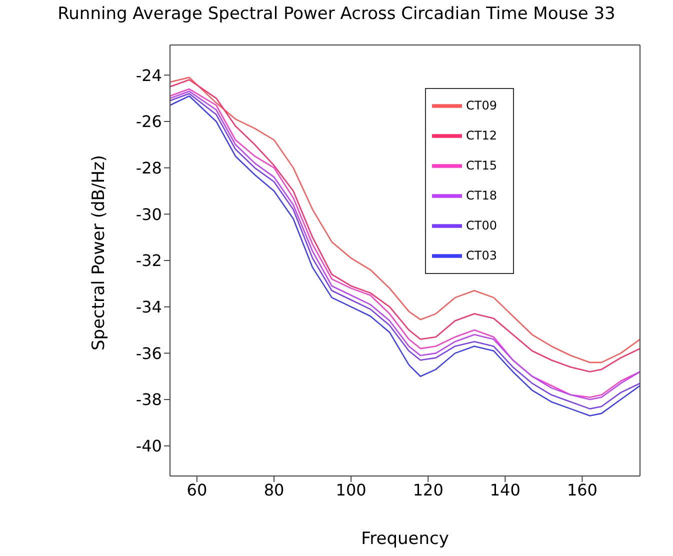 This screenshot has width=673, height=556. I want to click on y-tick-label: -32, so click(149, 260).